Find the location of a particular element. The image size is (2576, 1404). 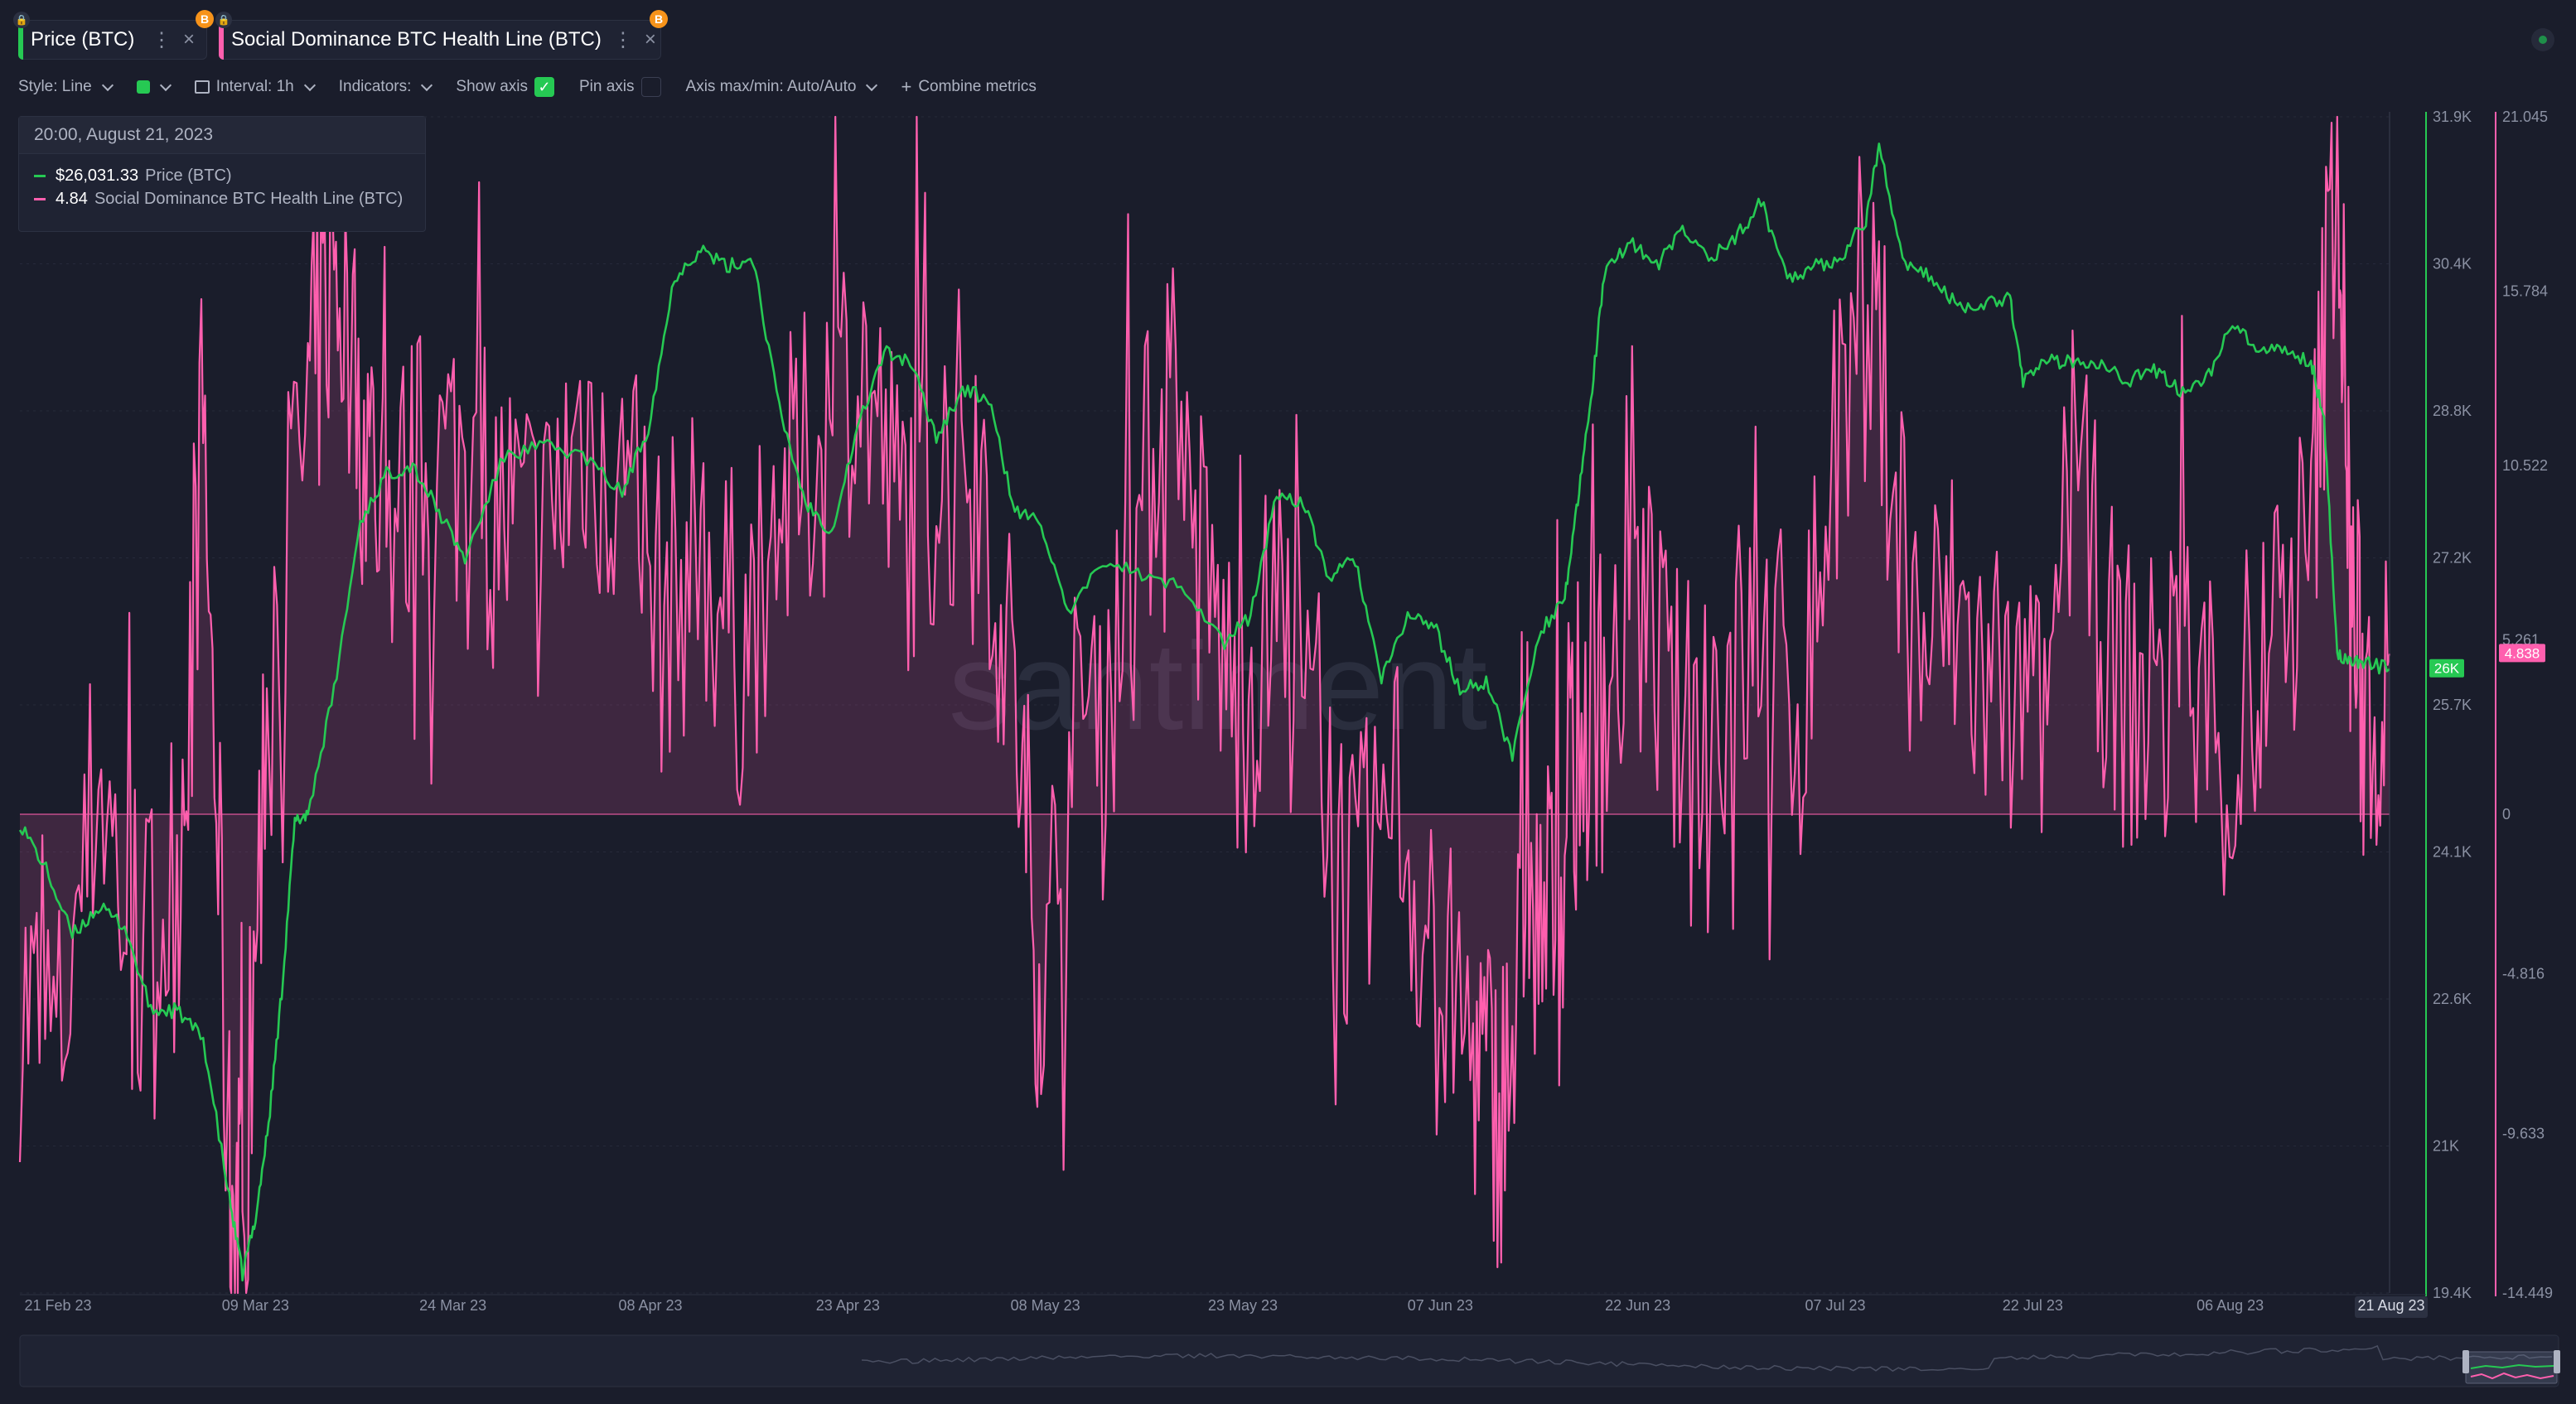

chart-navigator is located at coordinates (1289, 1360).